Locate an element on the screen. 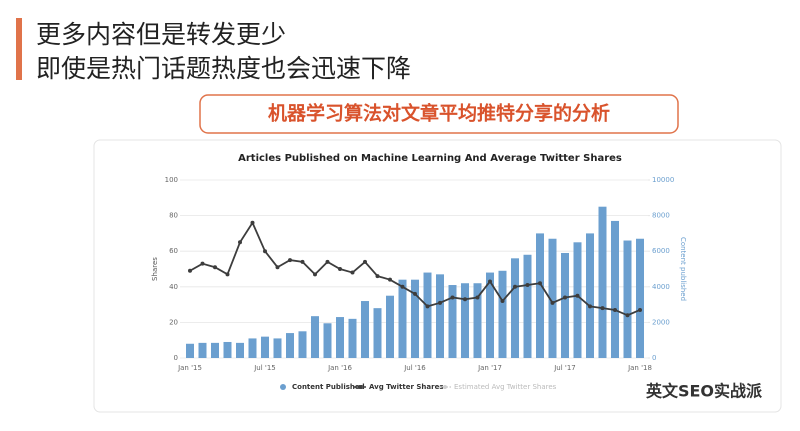 The height and width of the screenshot is (431, 800). x-tick-label: Jan '18 is located at coordinates (639, 368).